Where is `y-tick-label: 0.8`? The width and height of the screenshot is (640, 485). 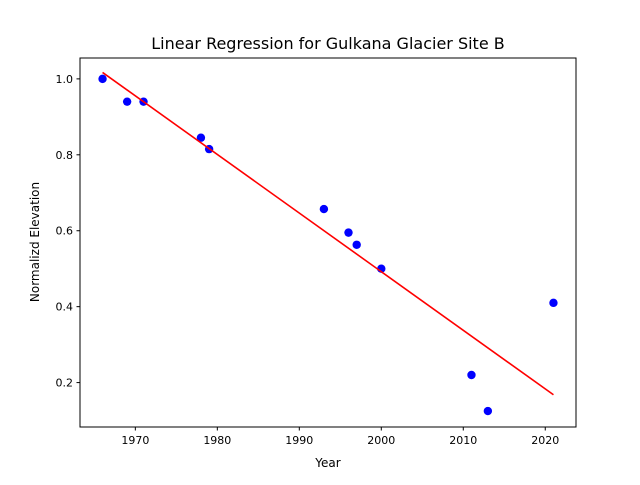 y-tick-label: 0.8 is located at coordinates (65, 155).